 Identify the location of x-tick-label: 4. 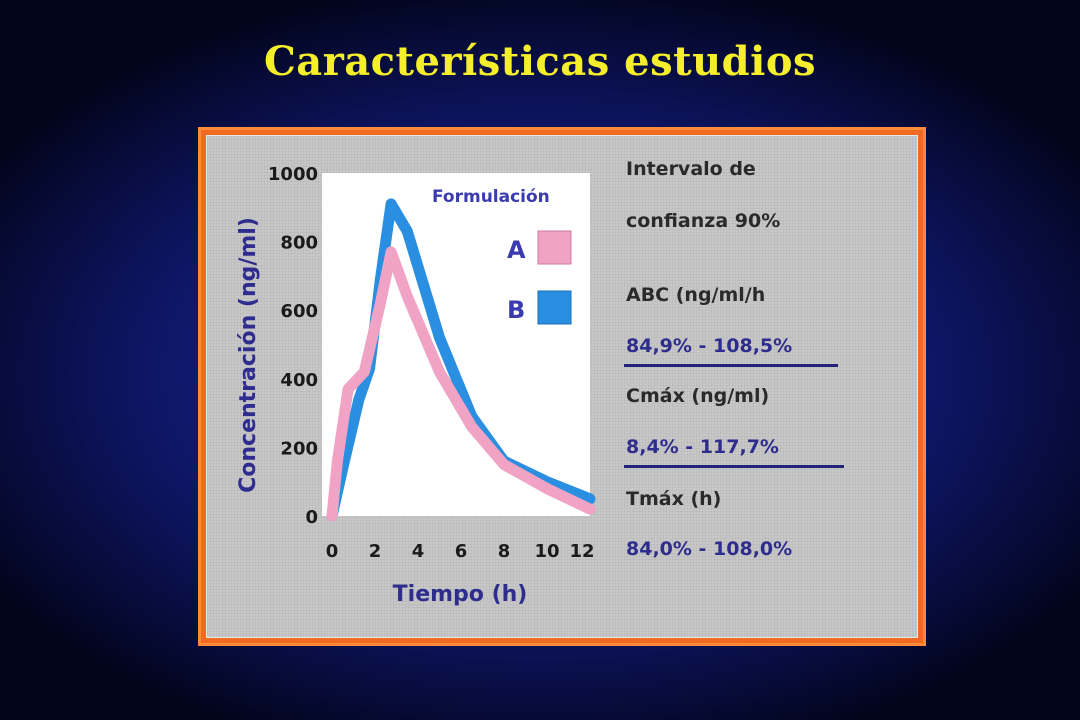
(418, 551).